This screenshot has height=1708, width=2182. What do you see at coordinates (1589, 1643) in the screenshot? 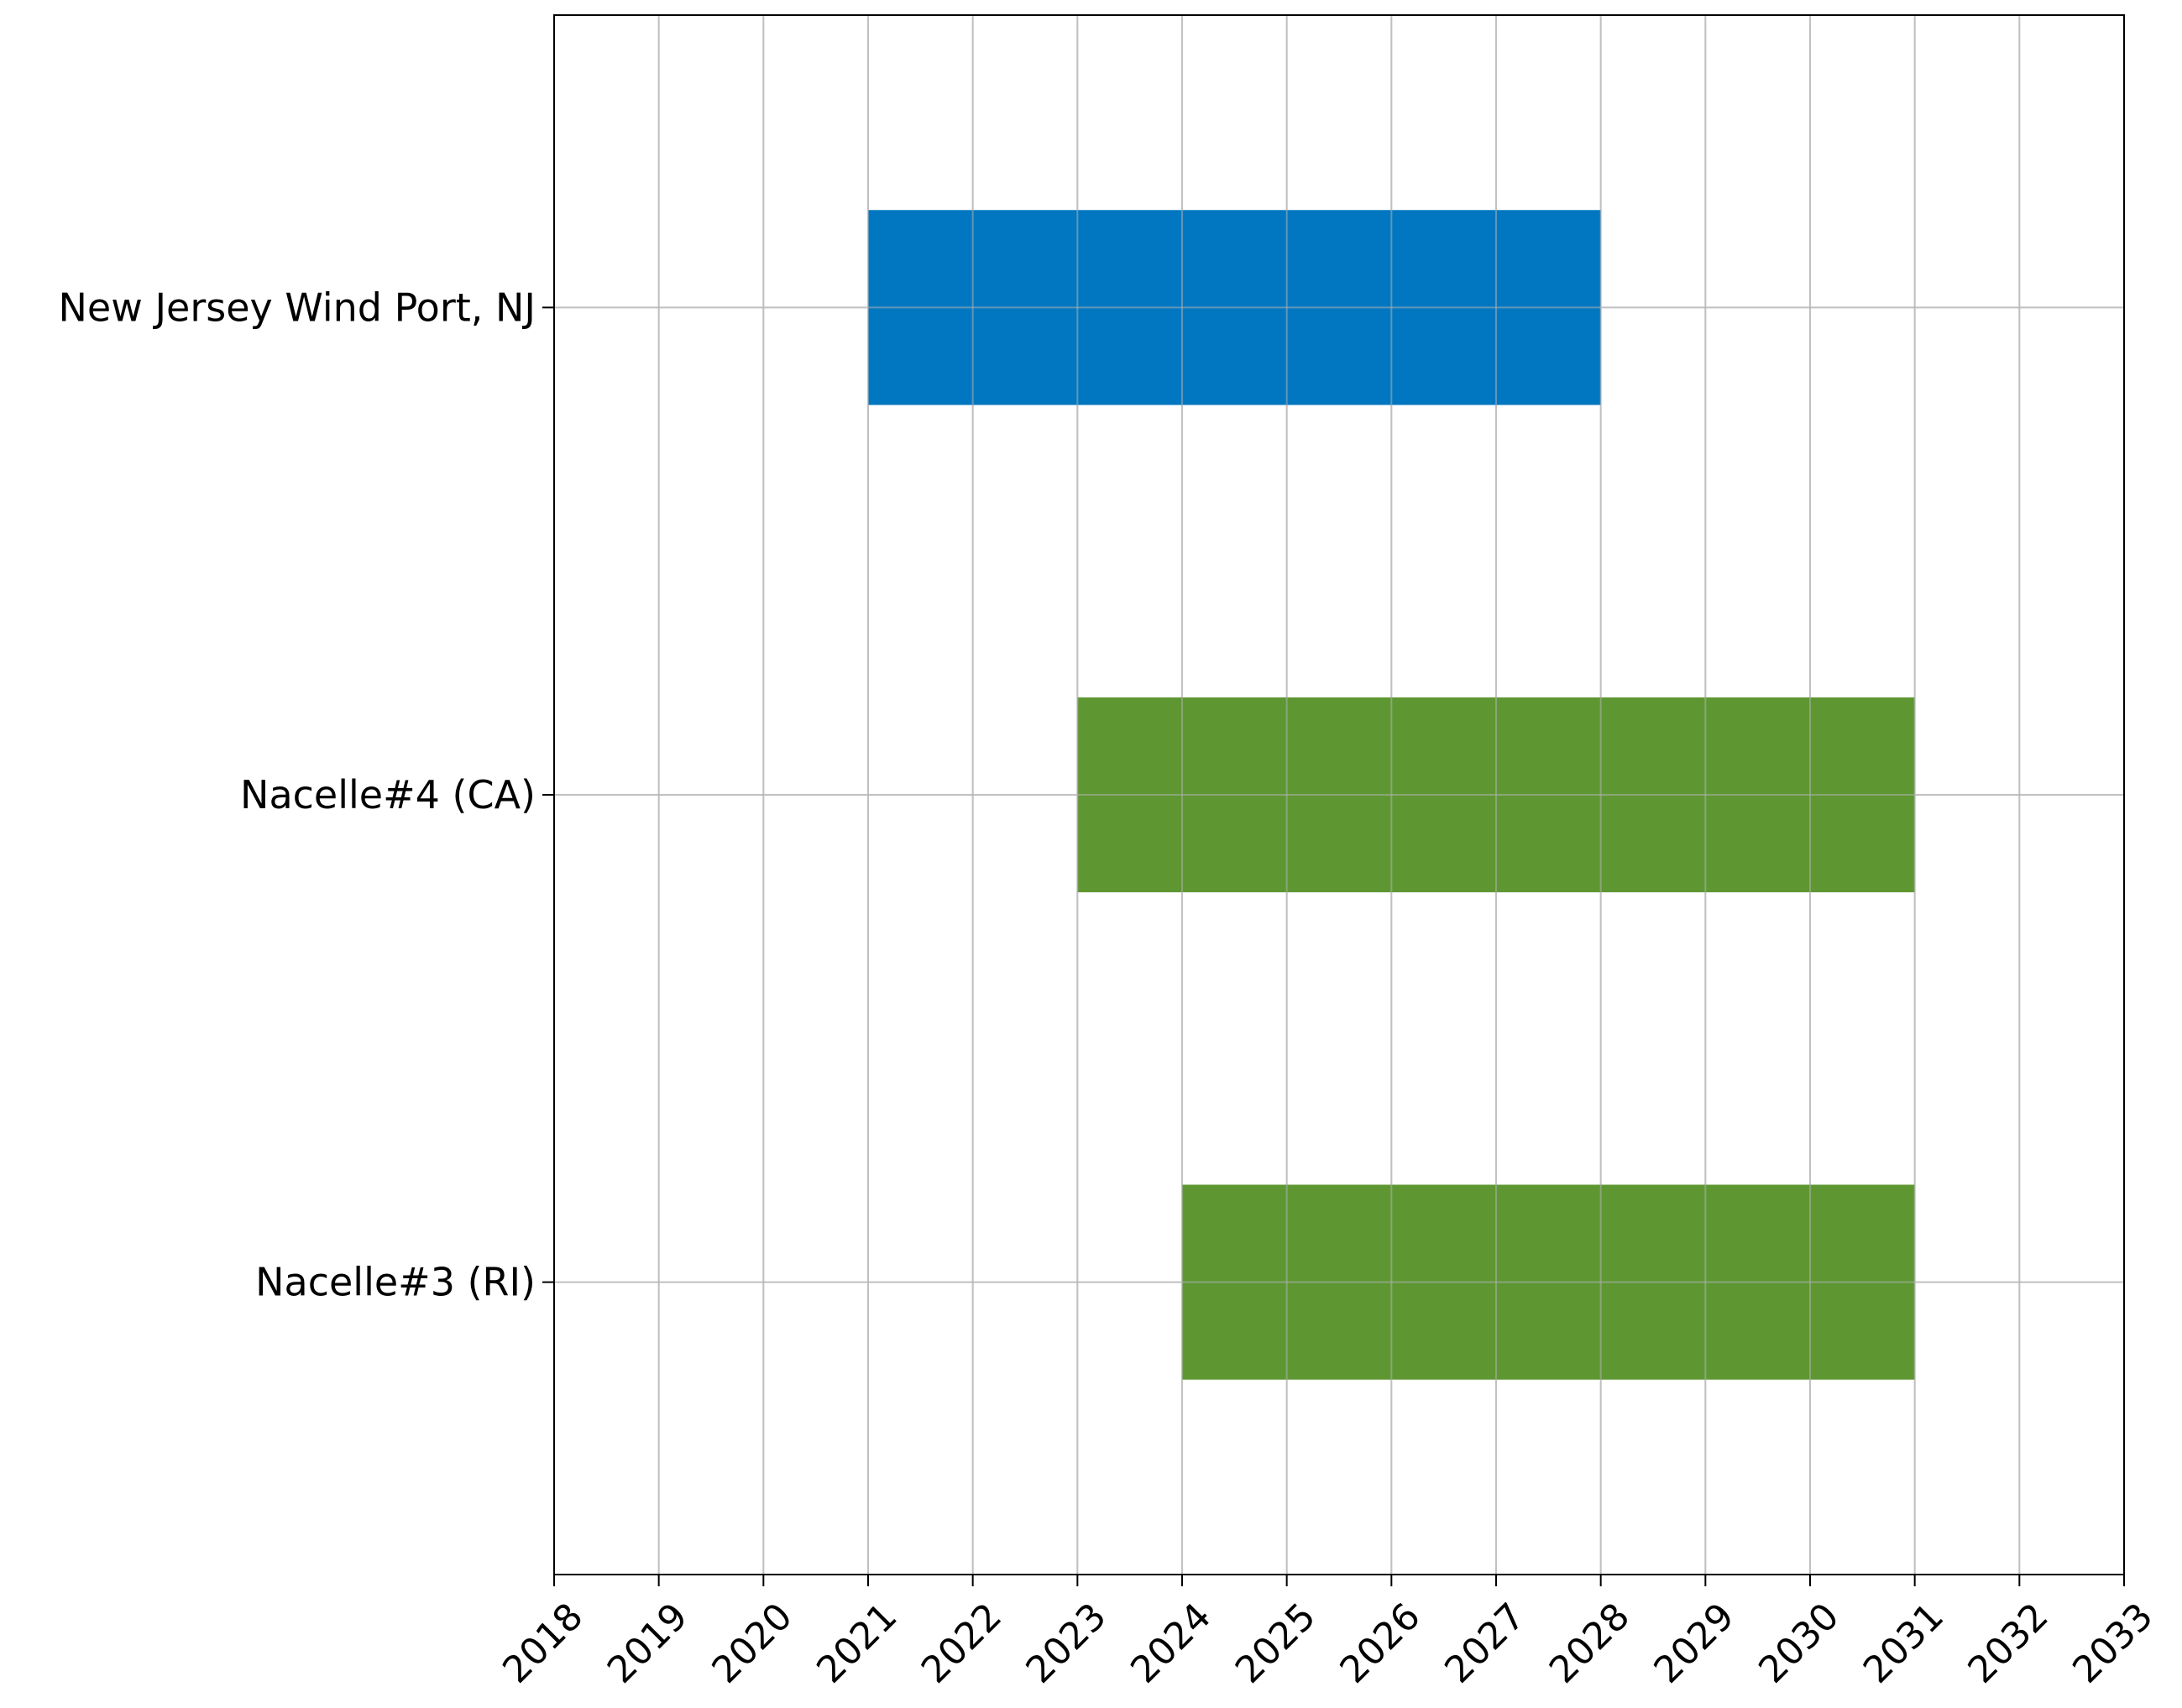
I see `x-tick-label: 2028` at bounding box center [1589, 1643].